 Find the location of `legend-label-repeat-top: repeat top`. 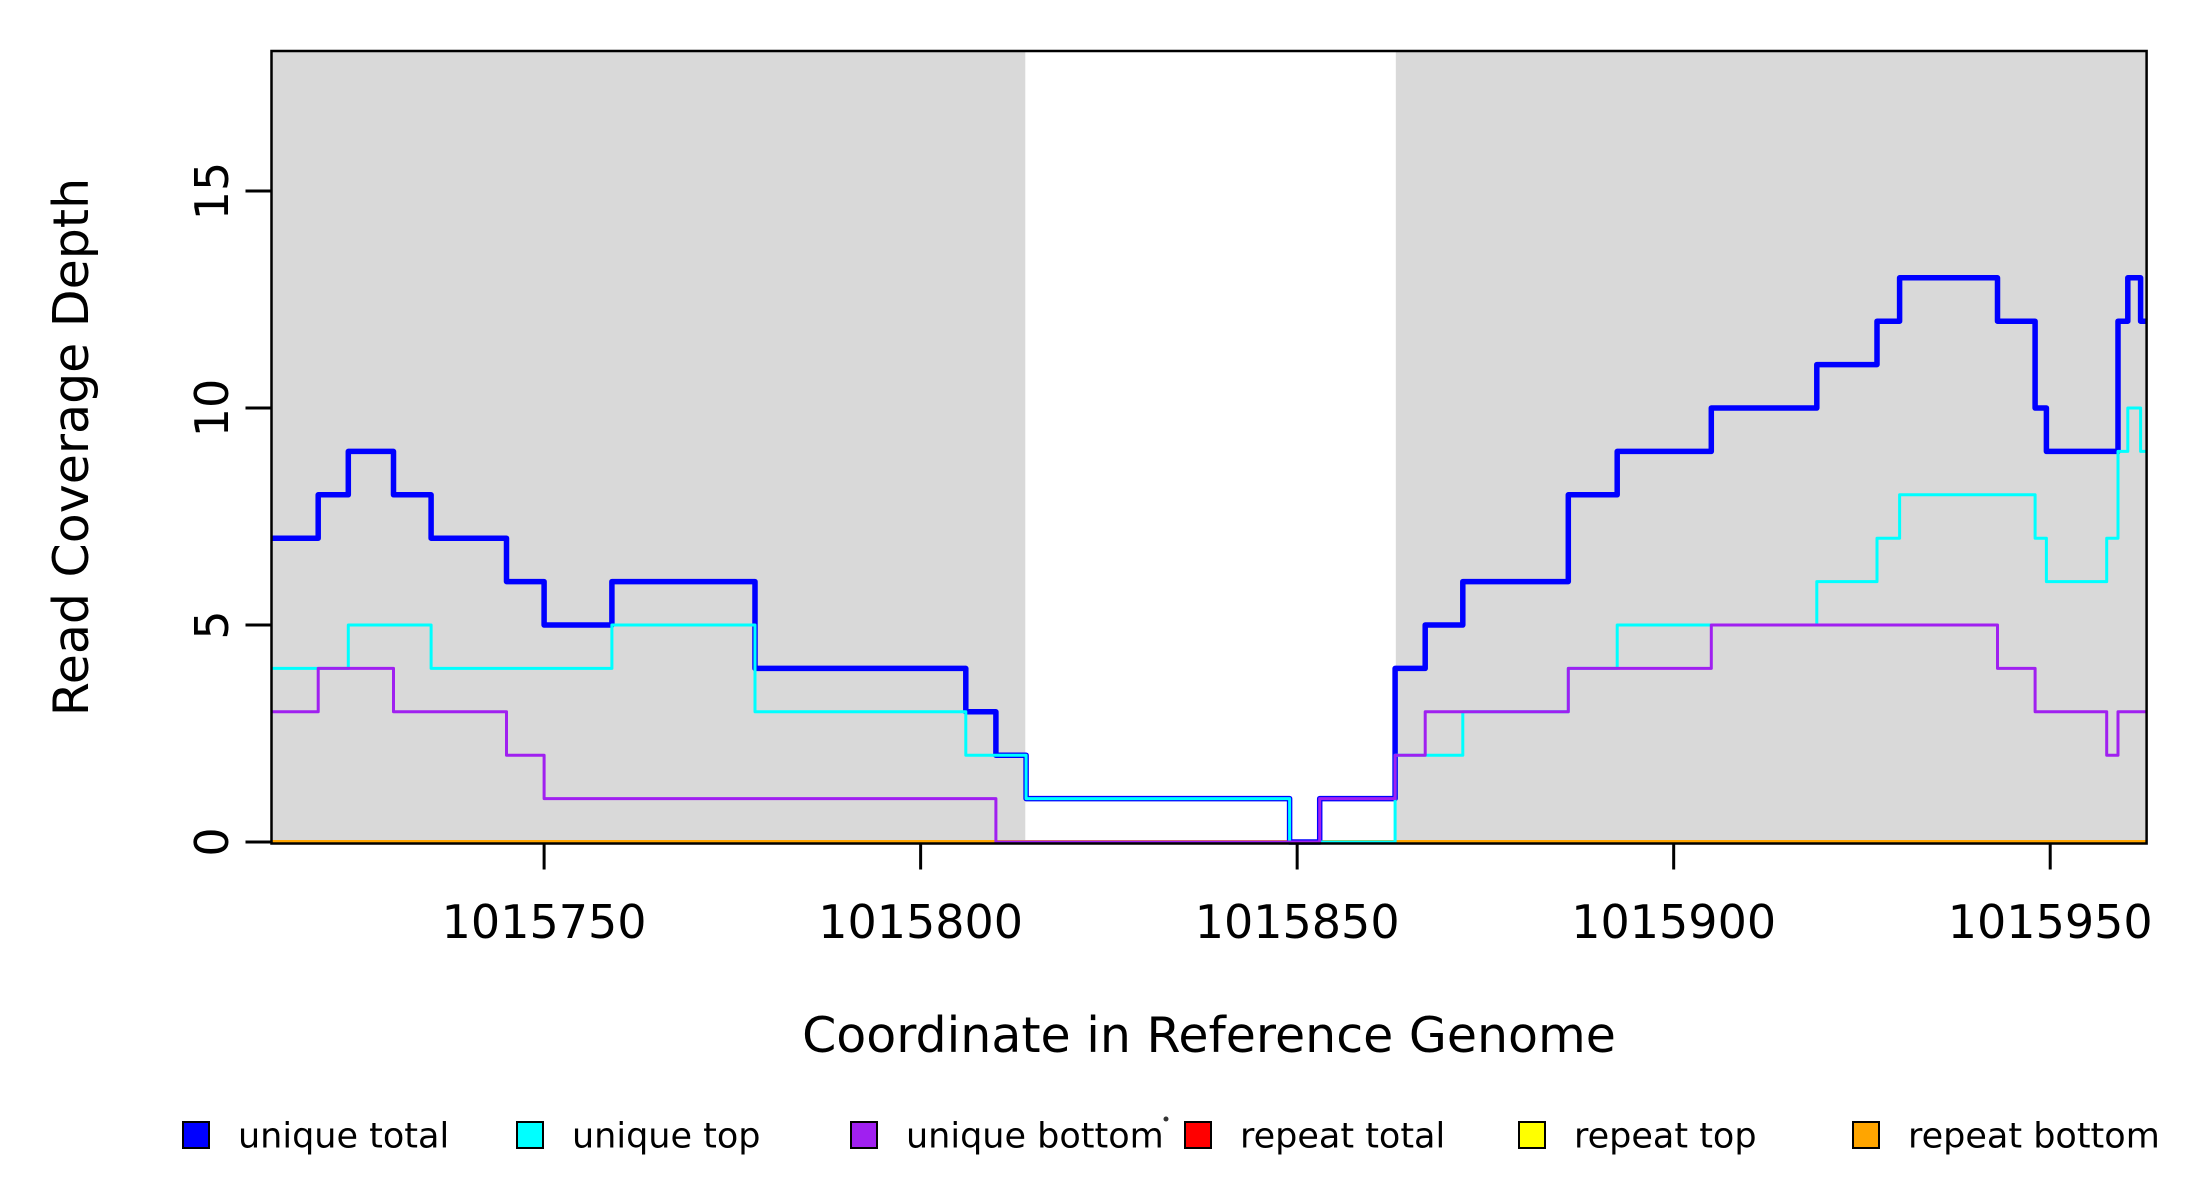

legend-label-repeat-top: repeat top is located at coordinates (1665, 1136).